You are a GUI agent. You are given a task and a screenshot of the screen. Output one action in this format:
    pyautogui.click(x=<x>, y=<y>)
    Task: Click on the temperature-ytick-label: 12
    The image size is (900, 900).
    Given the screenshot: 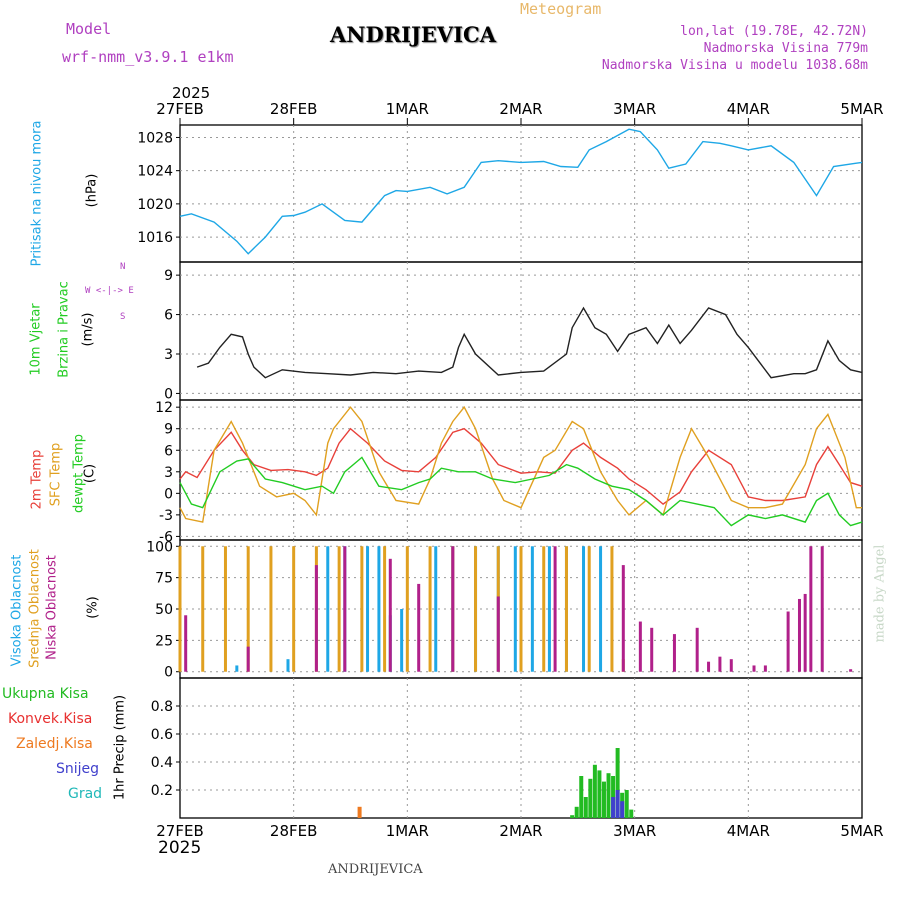 What is the action you would take?
    pyautogui.click(x=164, y=408)
    